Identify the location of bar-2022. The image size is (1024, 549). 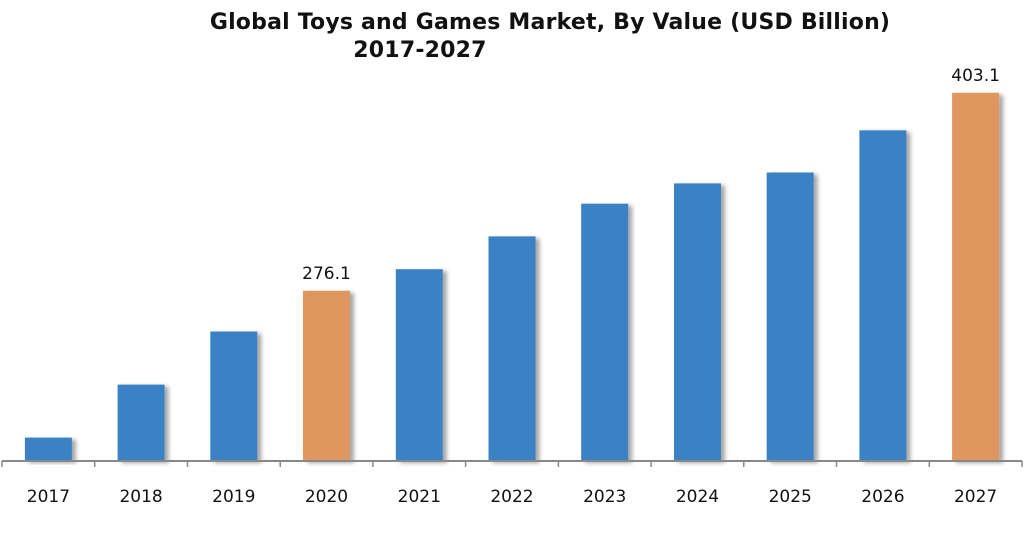
(512, 348).